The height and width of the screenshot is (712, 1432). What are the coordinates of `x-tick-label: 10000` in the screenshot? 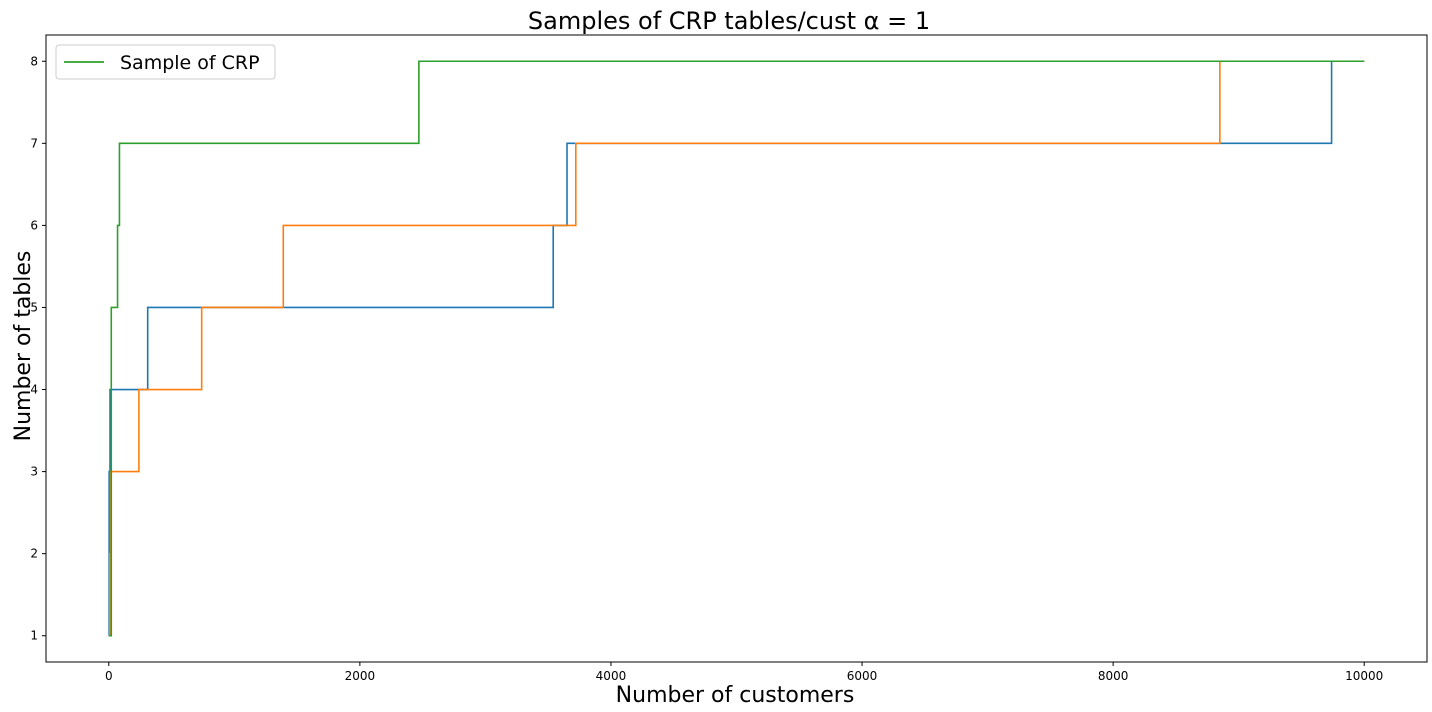 It's located at (1364, 676).